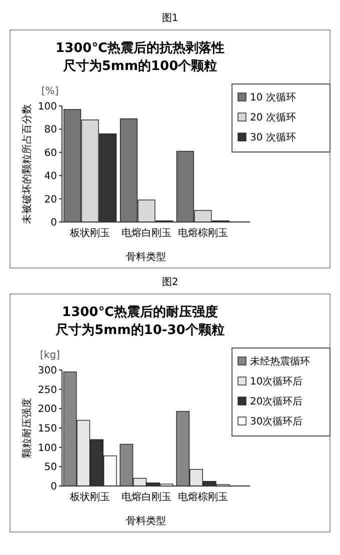 The height and width of the screenshot is (555, 340). Describe the element at coordinates (50, 200) in the screenshot. I see `y-tick-label: 20` at that location.